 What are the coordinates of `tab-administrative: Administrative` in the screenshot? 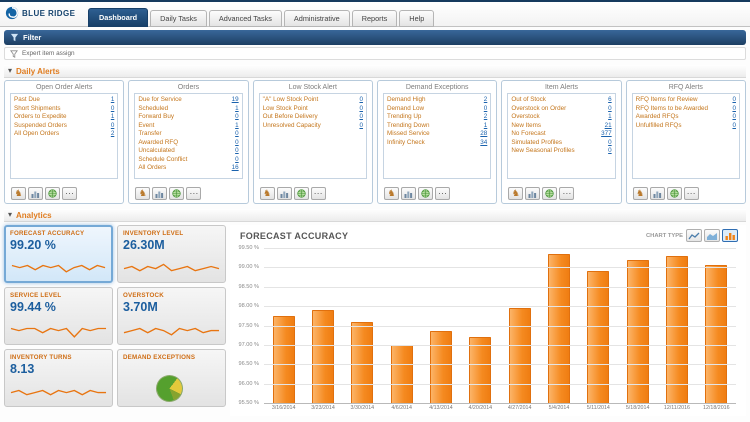 It's located at (316, 18).